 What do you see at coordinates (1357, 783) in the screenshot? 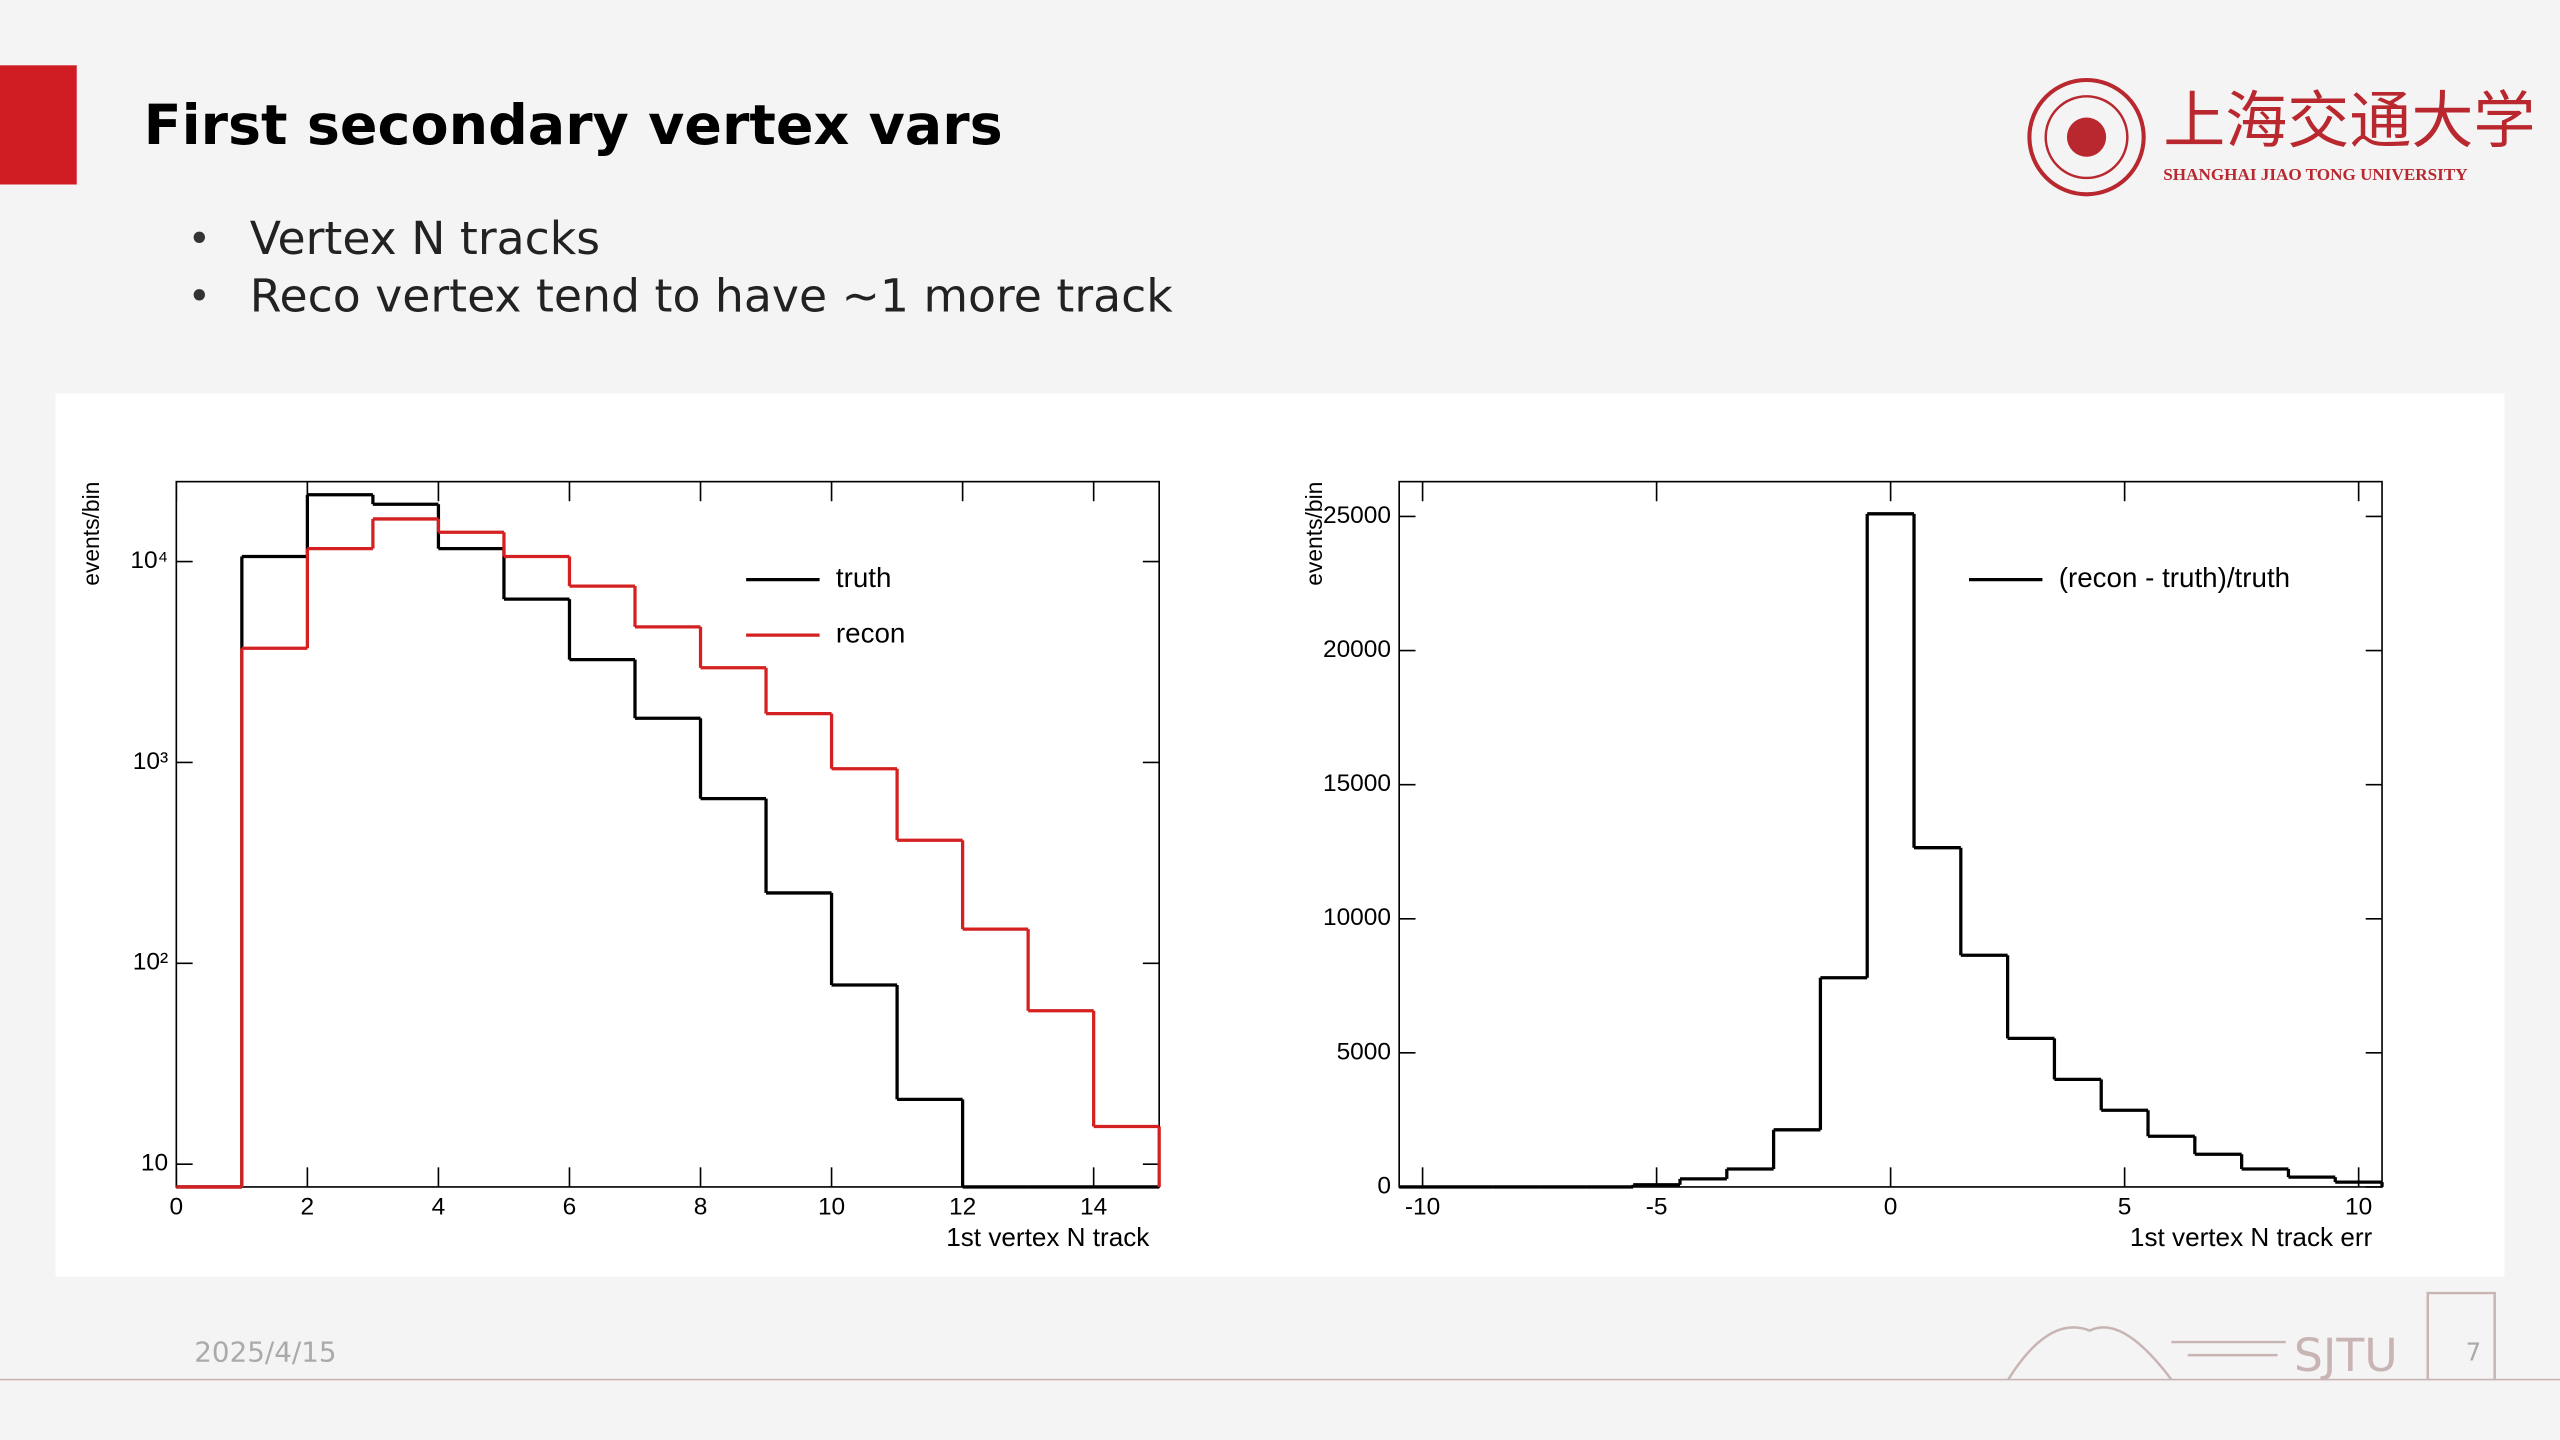
I see `y-tick-label: 15000` at bounding box center [1357, 783].